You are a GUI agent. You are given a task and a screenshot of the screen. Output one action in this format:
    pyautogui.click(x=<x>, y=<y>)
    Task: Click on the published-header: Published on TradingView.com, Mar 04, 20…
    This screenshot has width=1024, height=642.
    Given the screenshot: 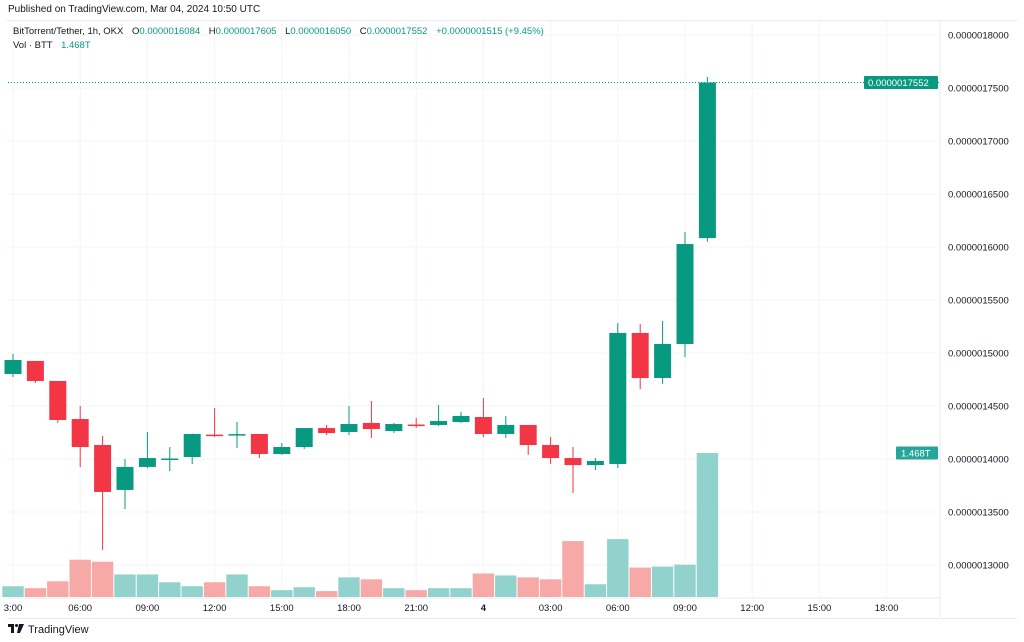 What is the action you would take?
    pyautogui.click(x=134, y=9)
    